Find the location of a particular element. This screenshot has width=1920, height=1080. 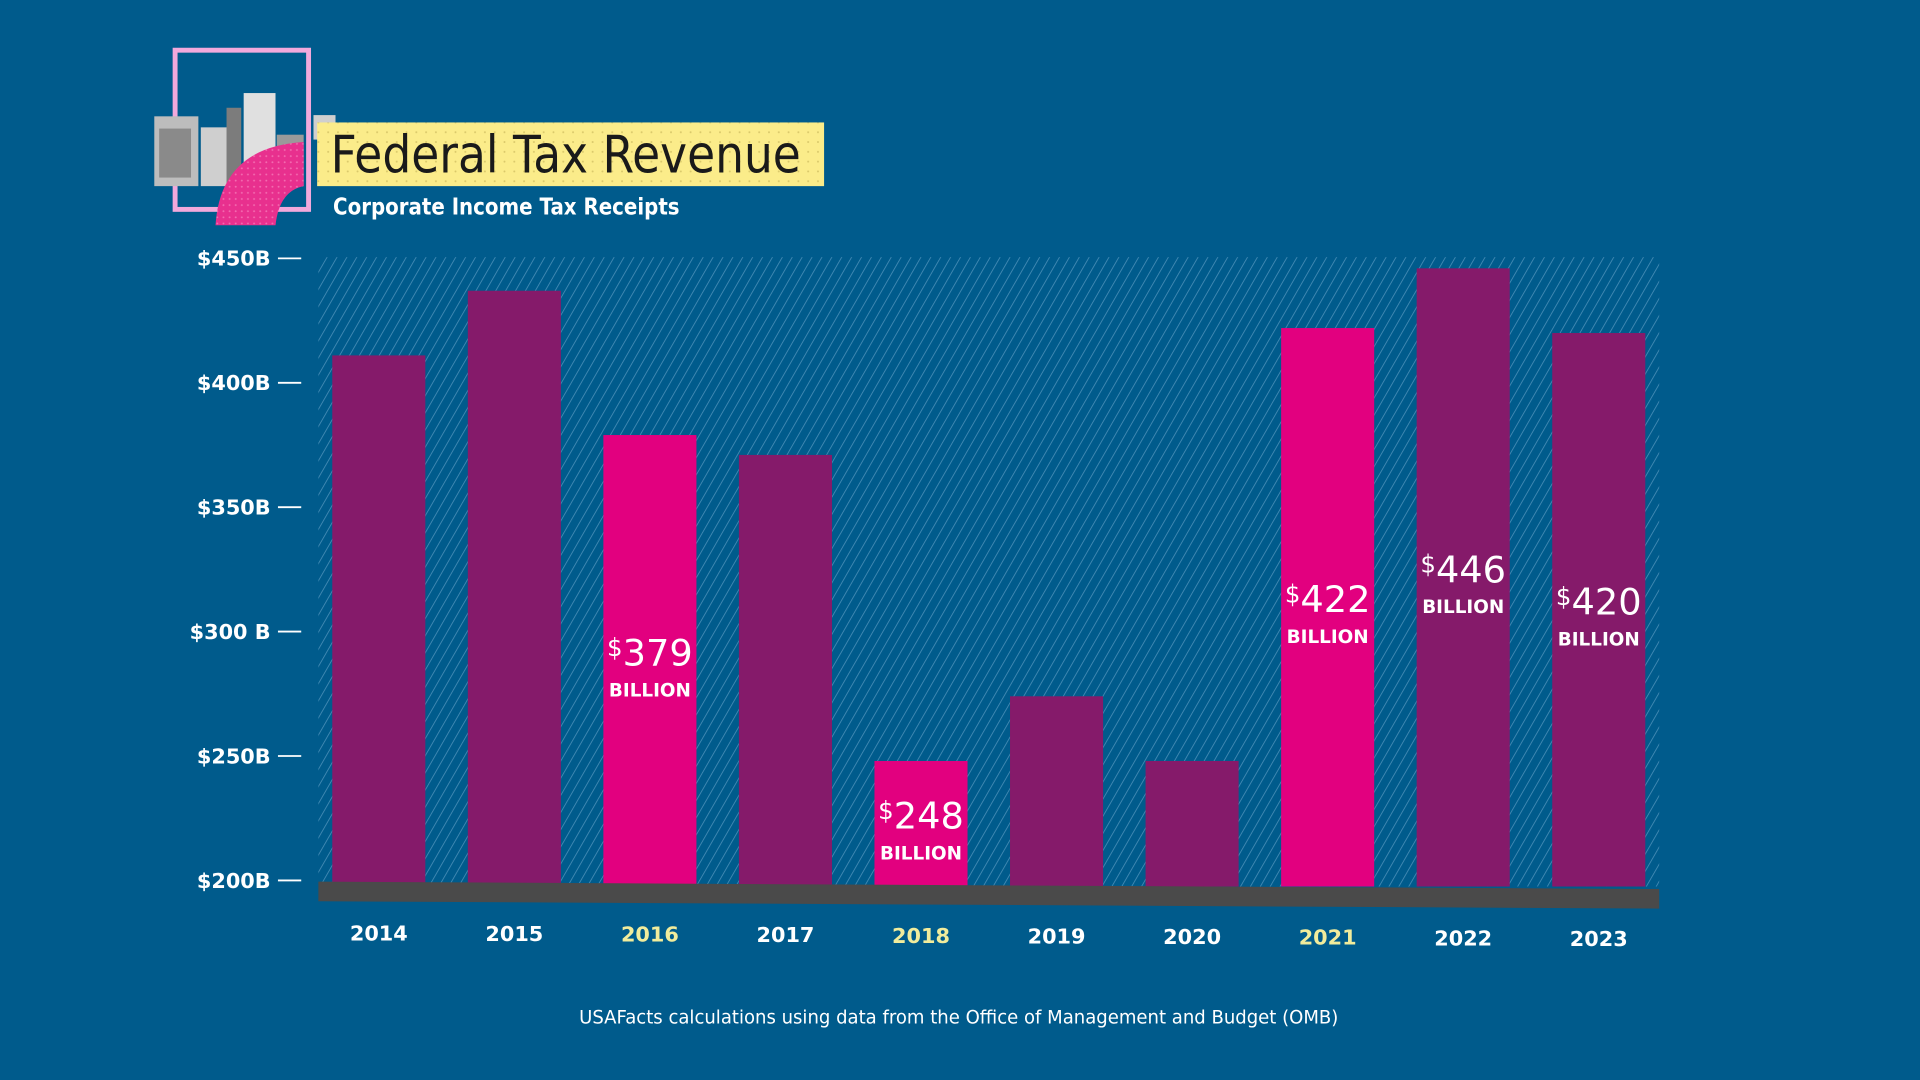

y-tick-label: $400B is located at coordinates (234, 383).